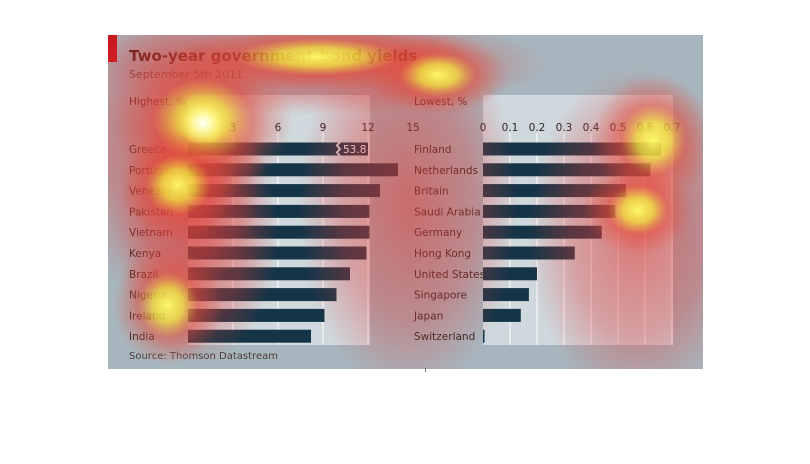  I want to click on highest-category-label: Greece, so click(147, 150).